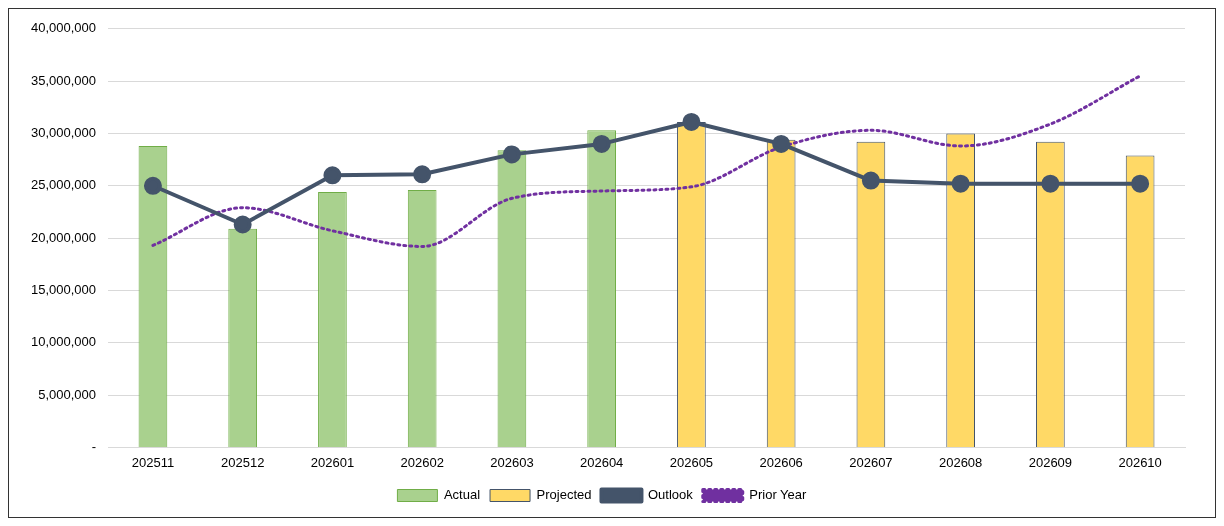  Describe the element at coordinates (422, 462) in the screenshot. I see `x-tick-label: 202602` at that location.